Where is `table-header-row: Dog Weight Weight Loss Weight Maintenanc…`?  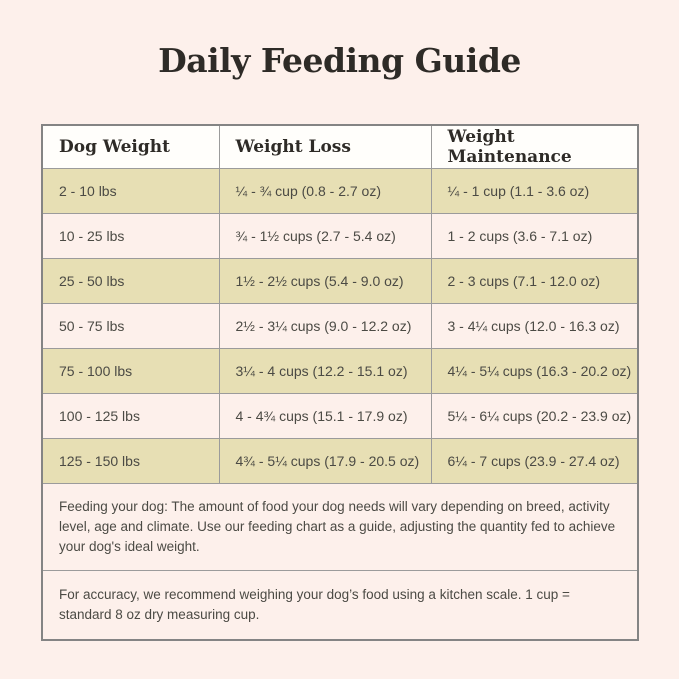 table-header-row: Dog Weight Weight Loss Weight Maintenanc… is located at coordinates (340, 146).